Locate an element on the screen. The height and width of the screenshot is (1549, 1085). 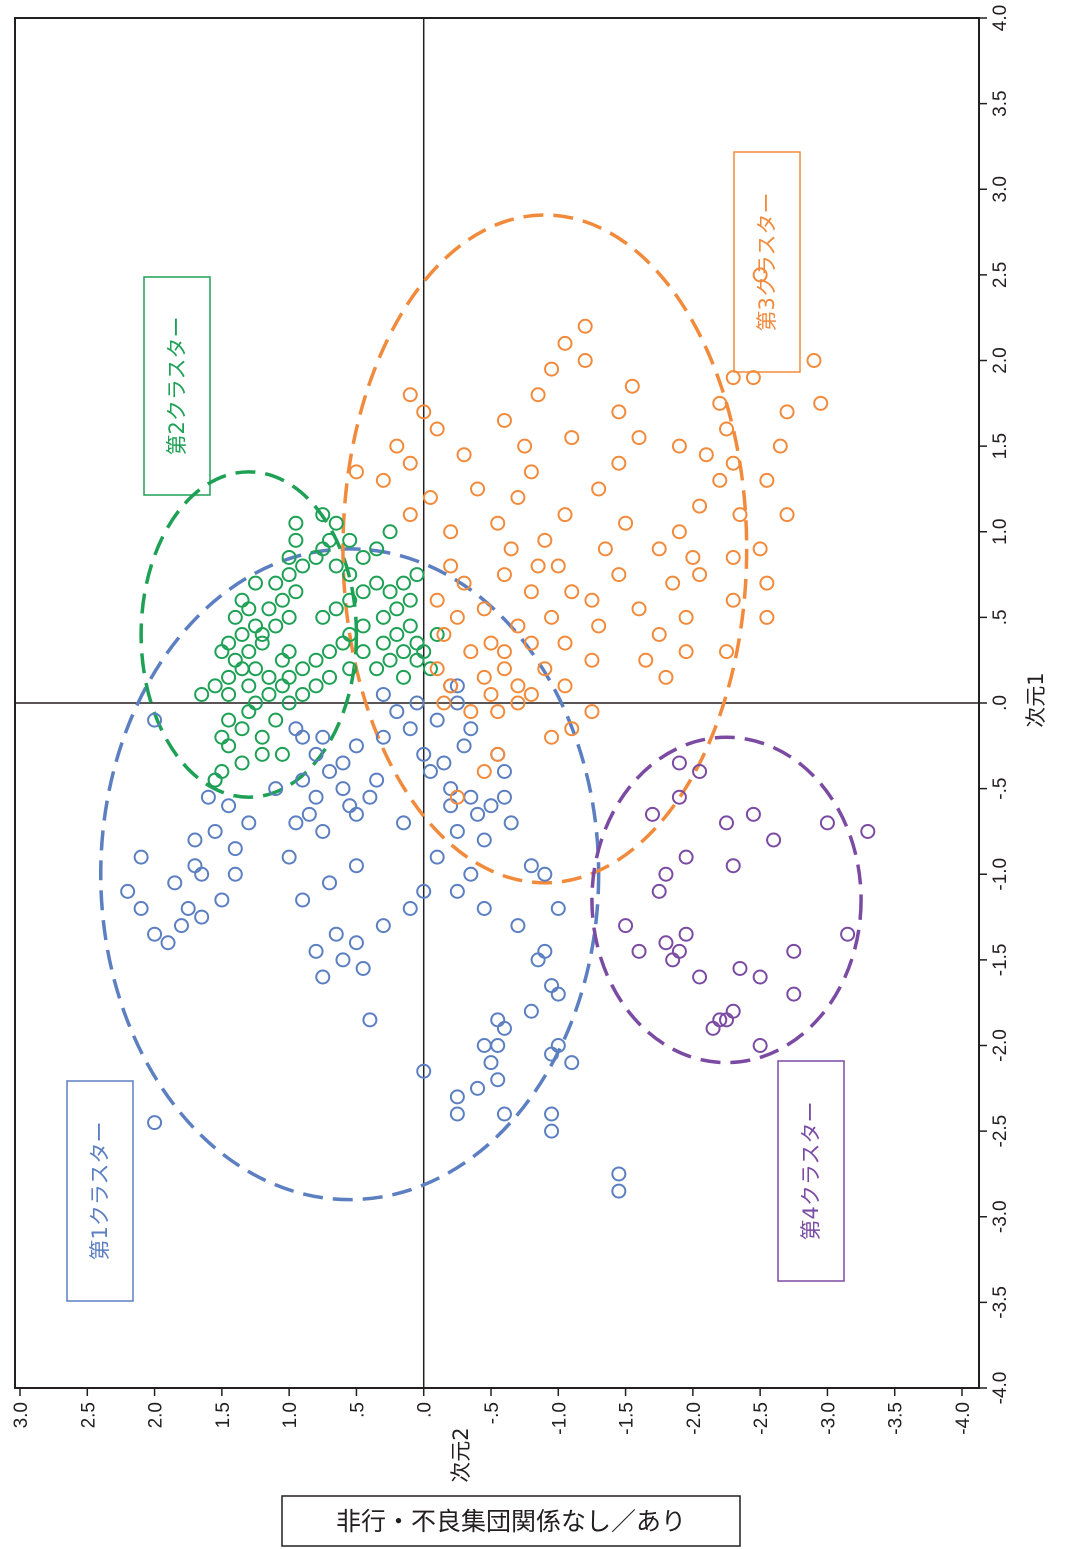
y-tick-label: 1.0 is located at coordinates (290, 1415).